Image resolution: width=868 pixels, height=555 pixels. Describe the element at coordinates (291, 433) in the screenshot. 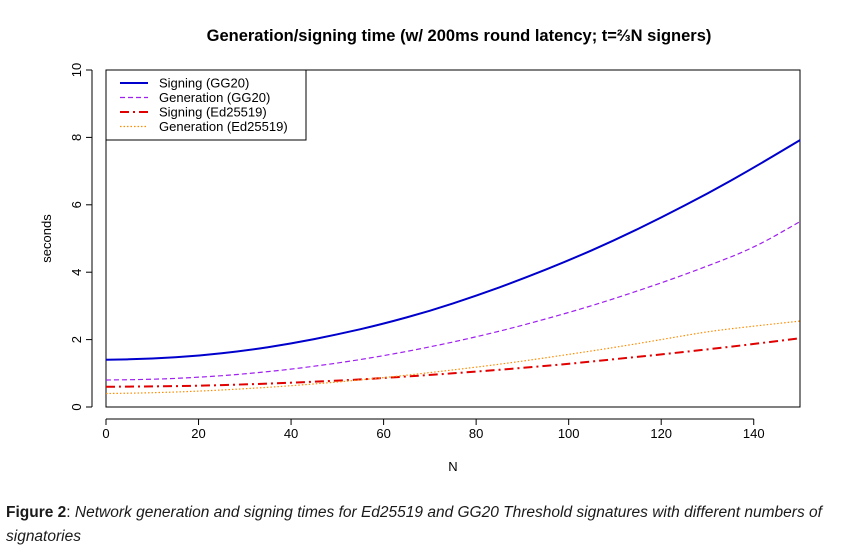

I see `x-tick-label: 40` at that location.